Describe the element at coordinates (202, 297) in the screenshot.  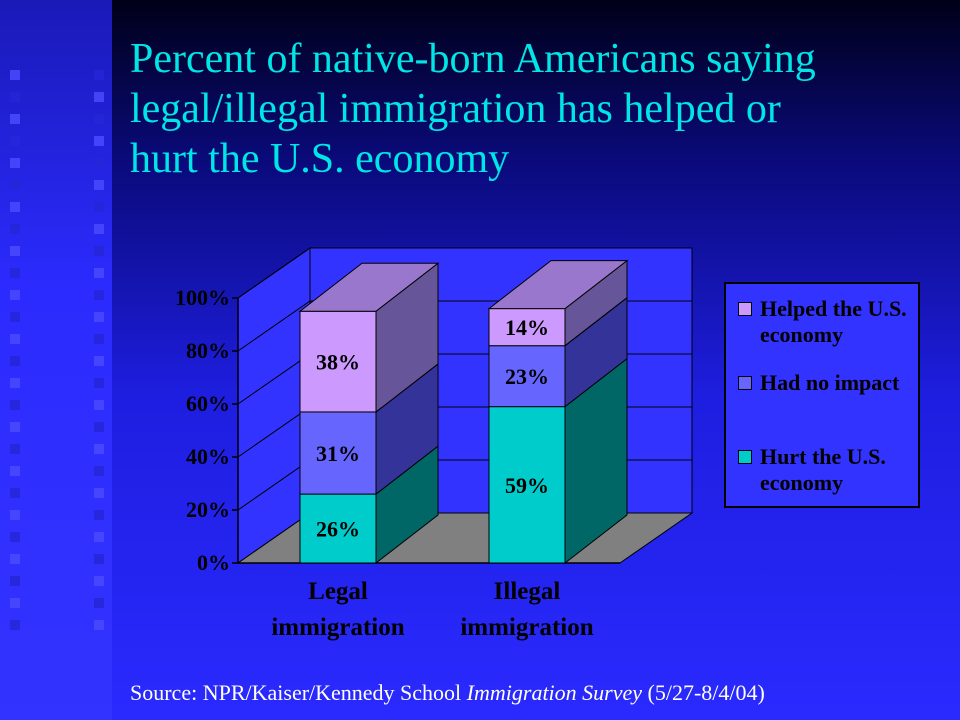
I see `y-tick-label: 100%` at that location.